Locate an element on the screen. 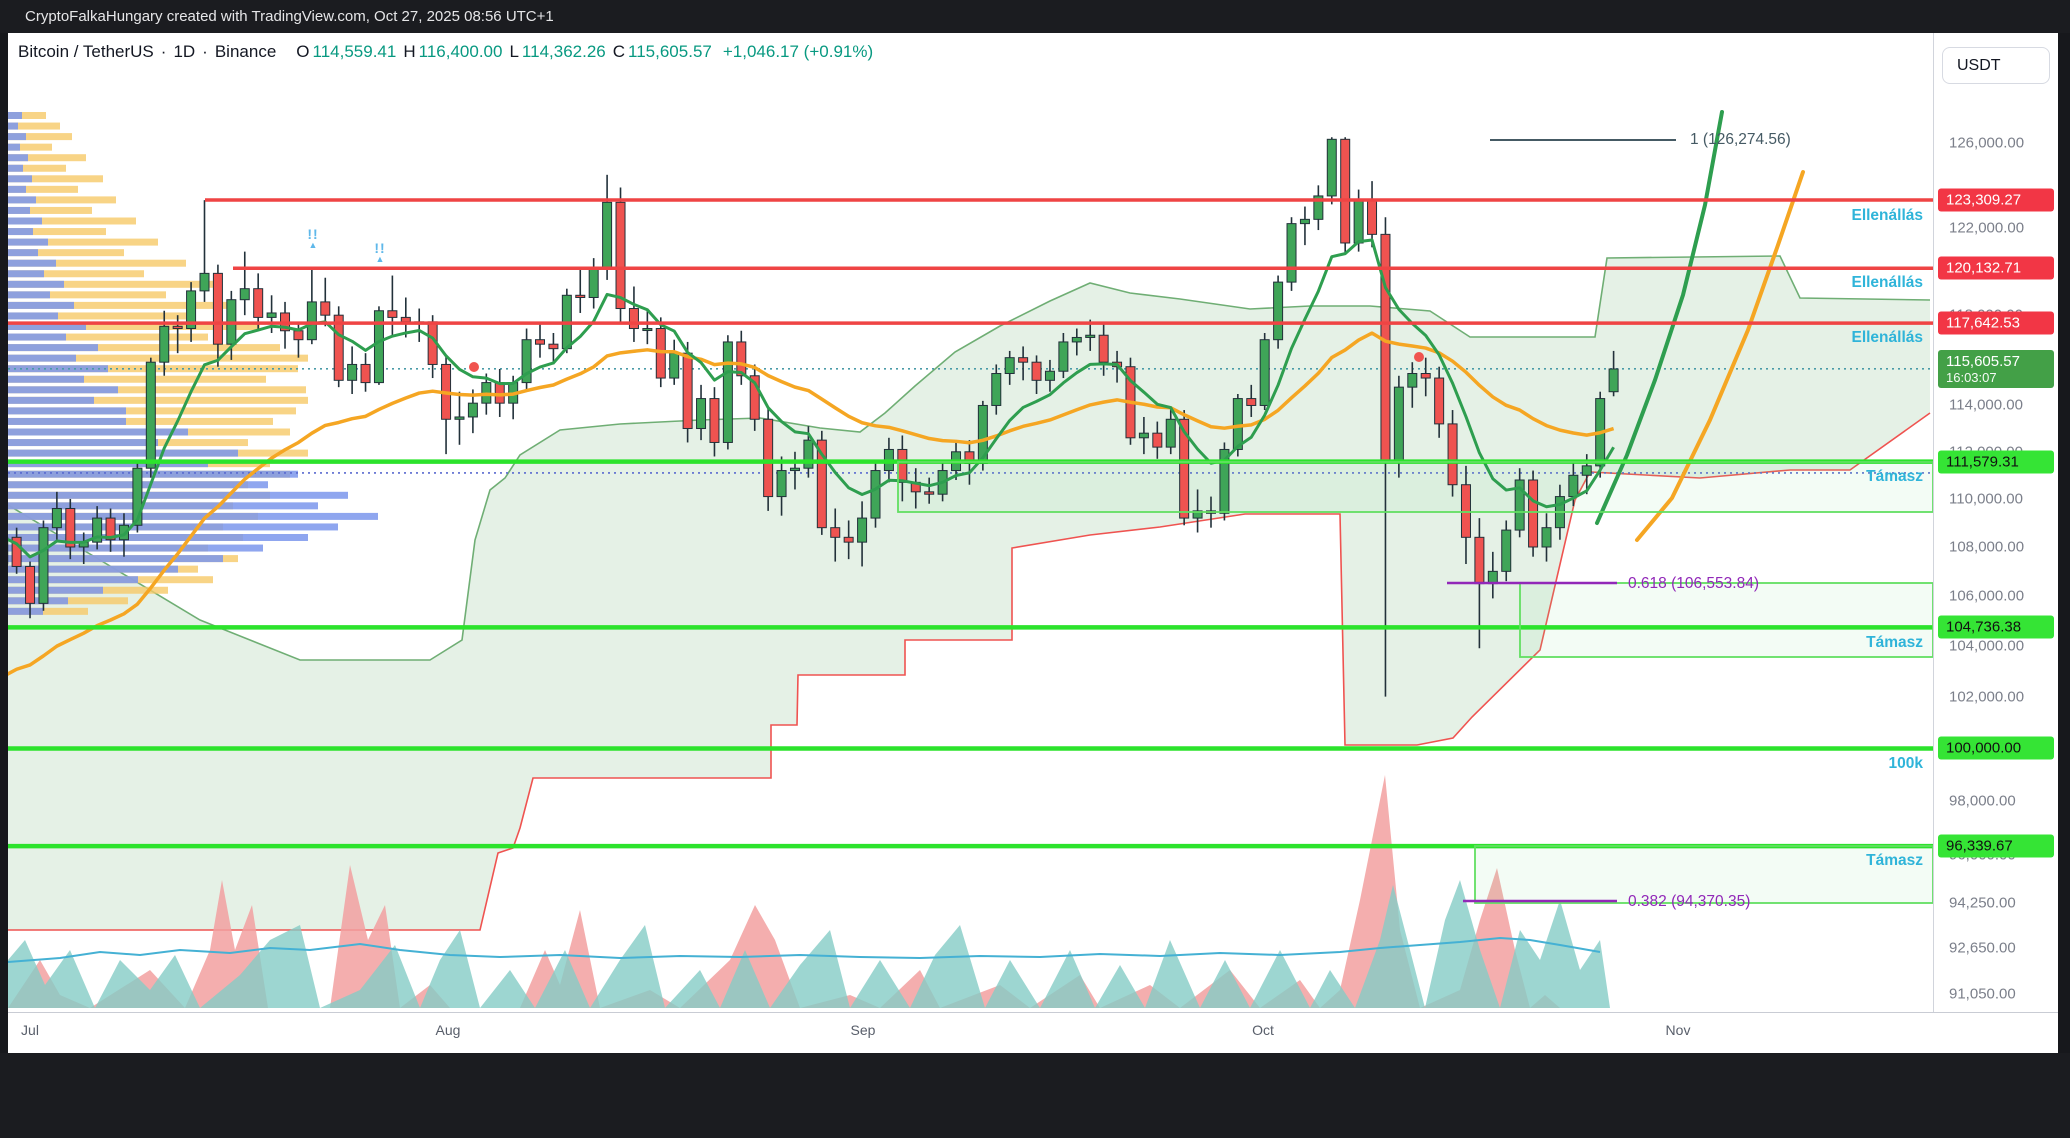  month-label: Aug is located at coordinates (448, 1030).